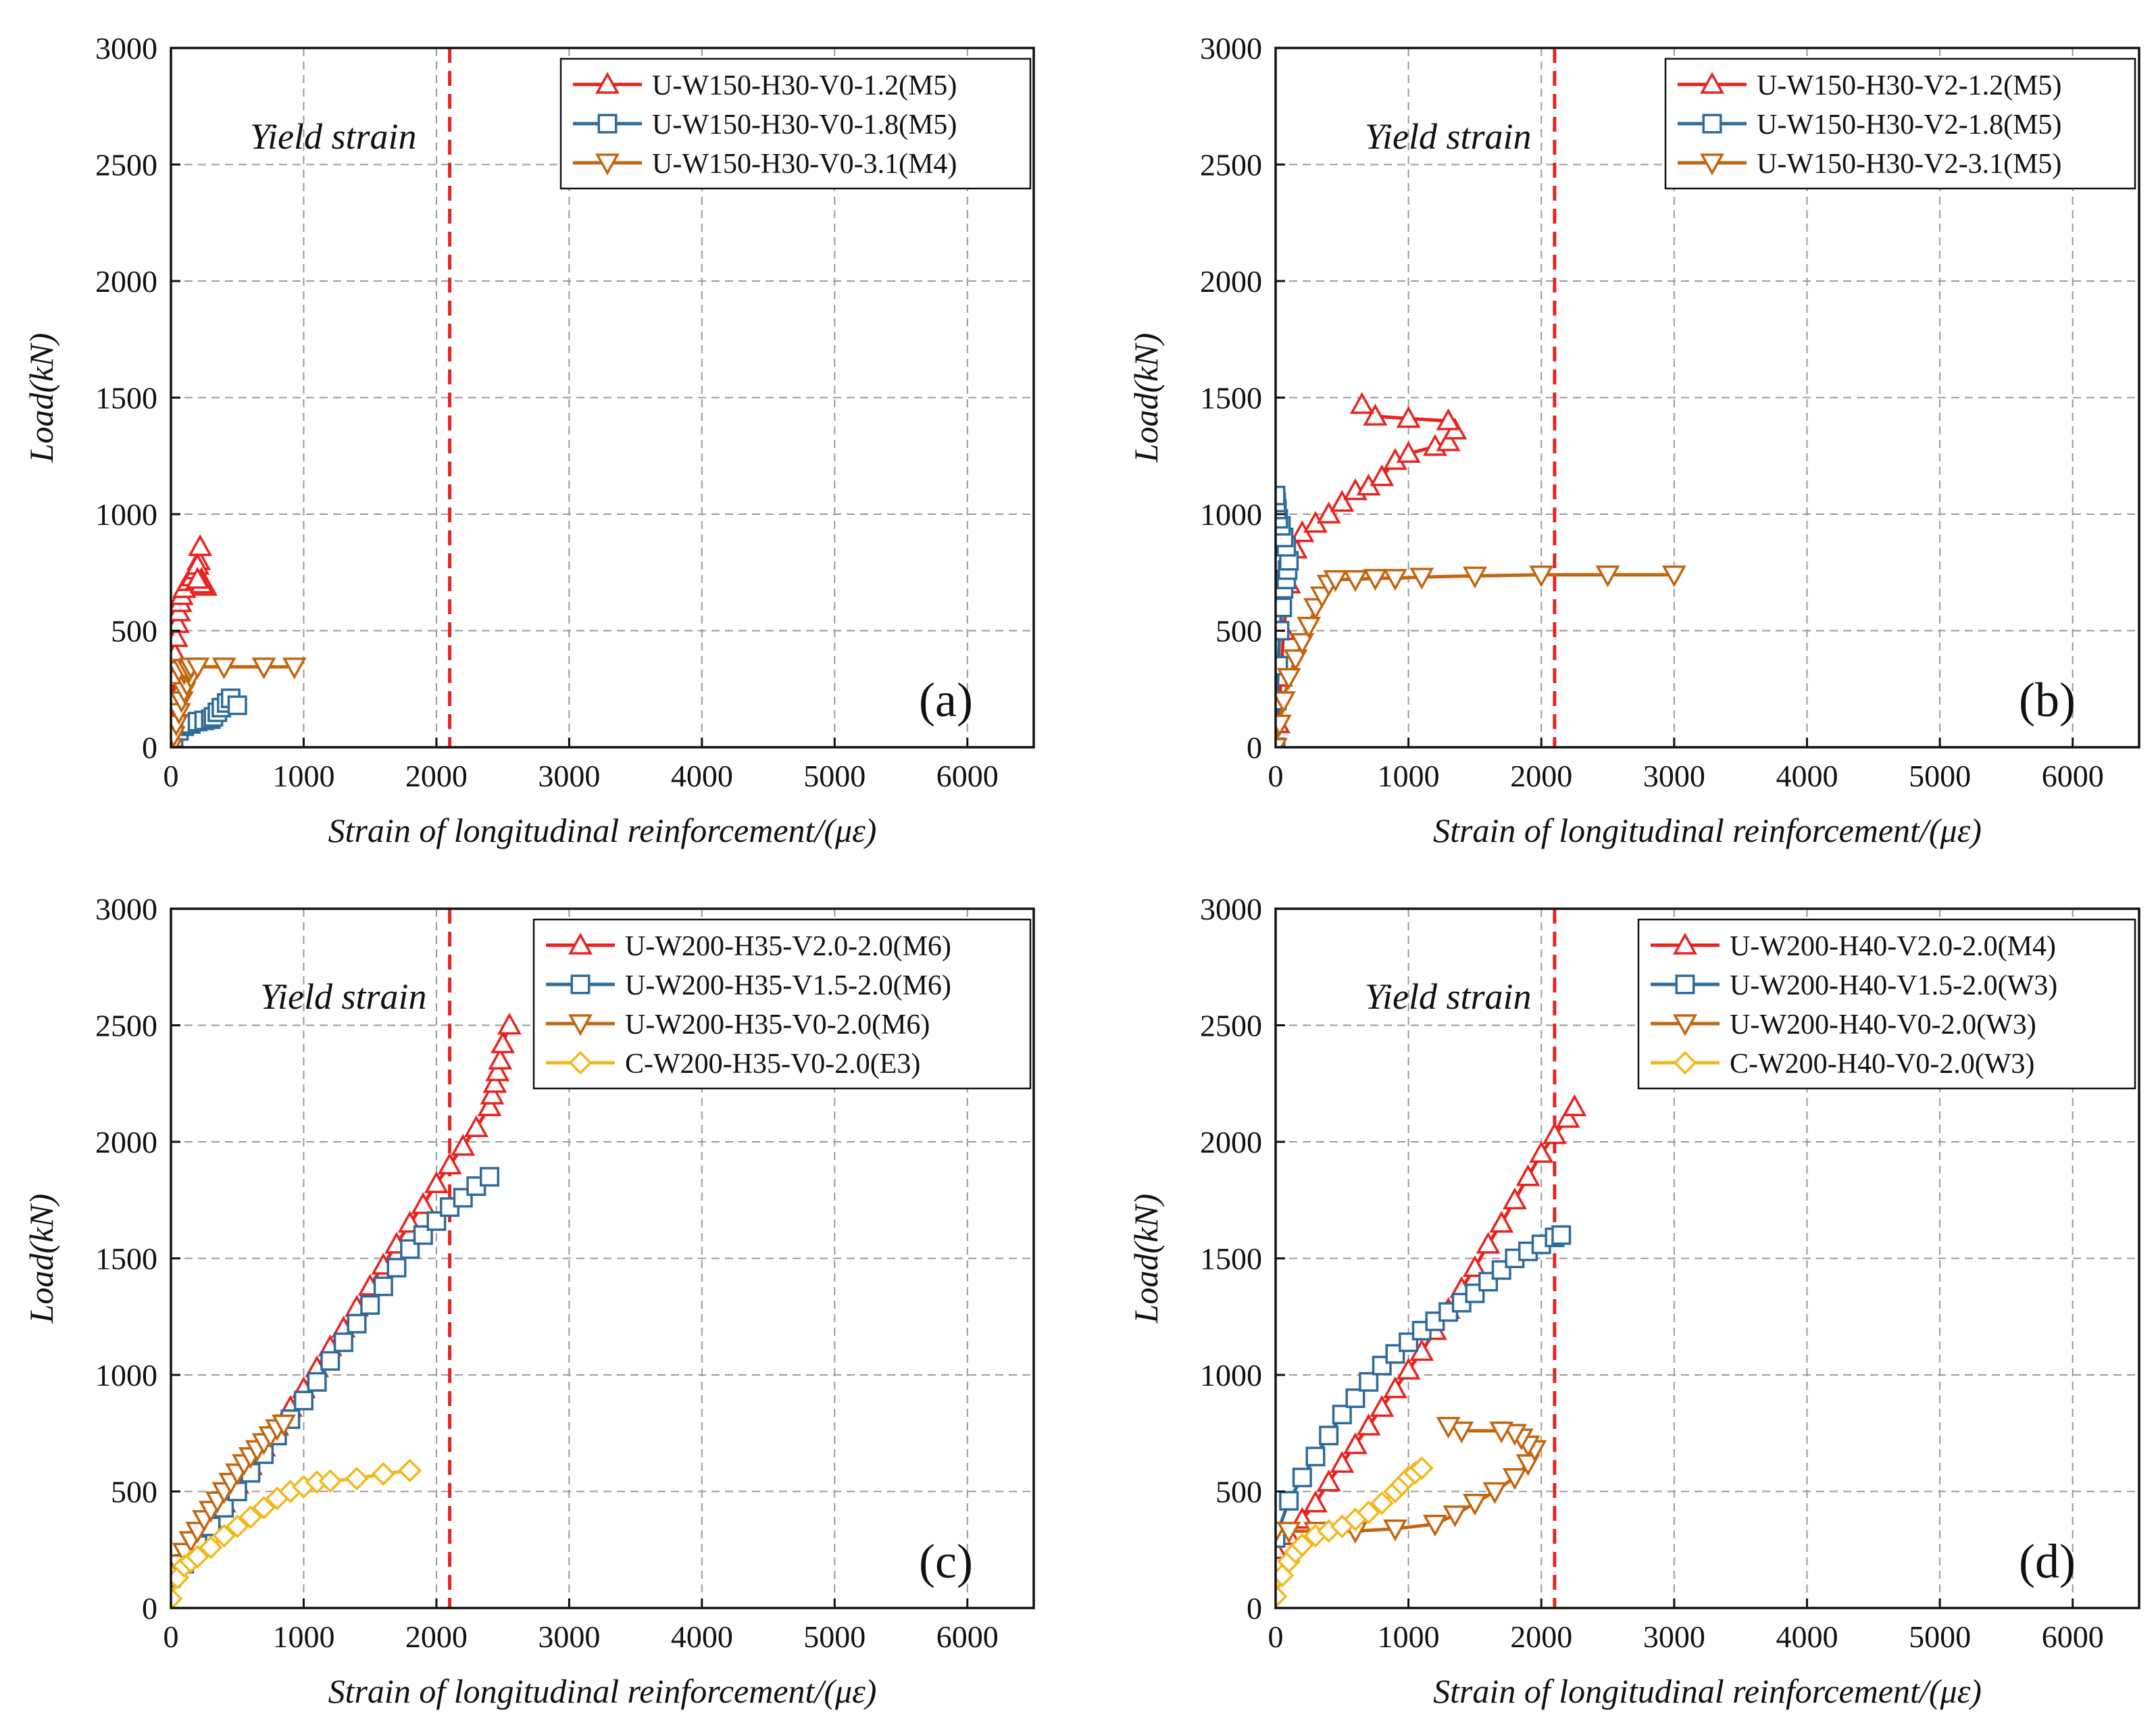 Image resolution: width=2156 pixels, height=1733 pixels. Describe the element at coordinates (569, 1636) in the screenshot. I see `x-tick-label: 3000` at that location.